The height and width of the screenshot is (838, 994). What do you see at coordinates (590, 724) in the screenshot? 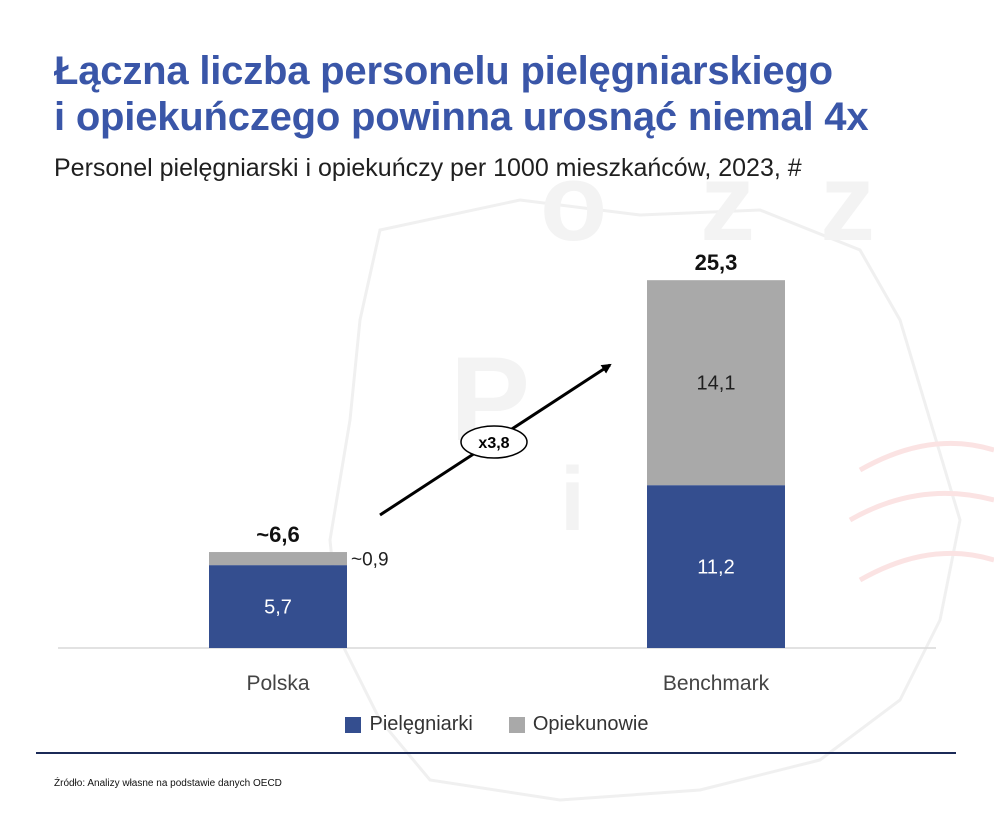
I see `legend-label-caregivers: Opiekunowie` at bounding box center [590, 724].